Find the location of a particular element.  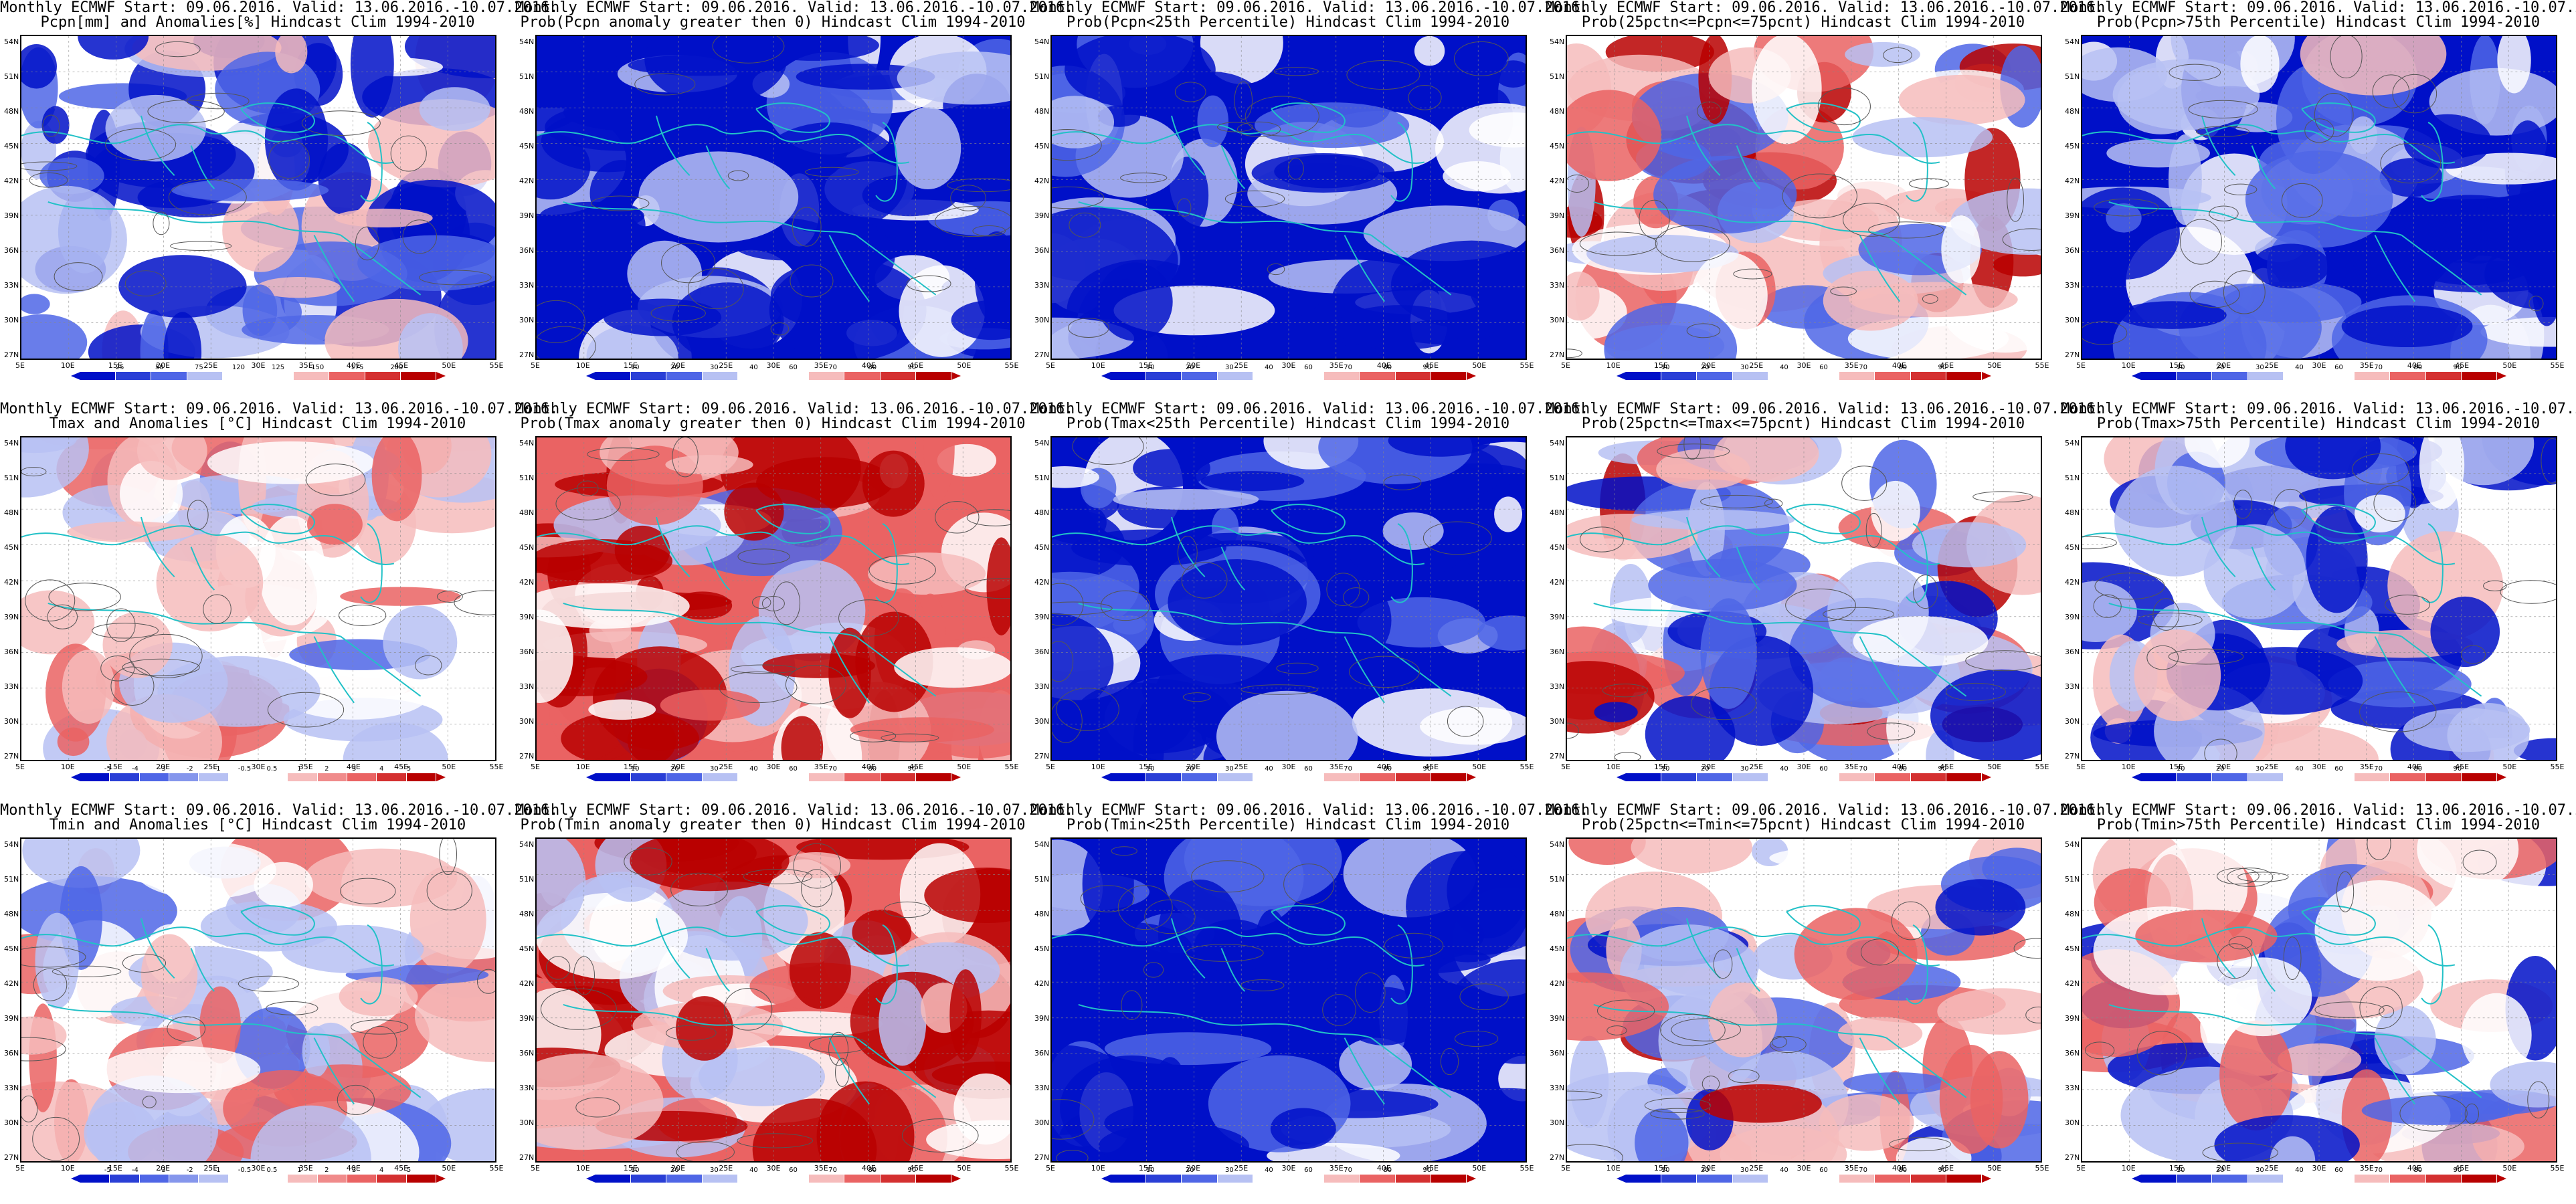

lon-tick-label: 20E is located at coordinates (2224, 767).